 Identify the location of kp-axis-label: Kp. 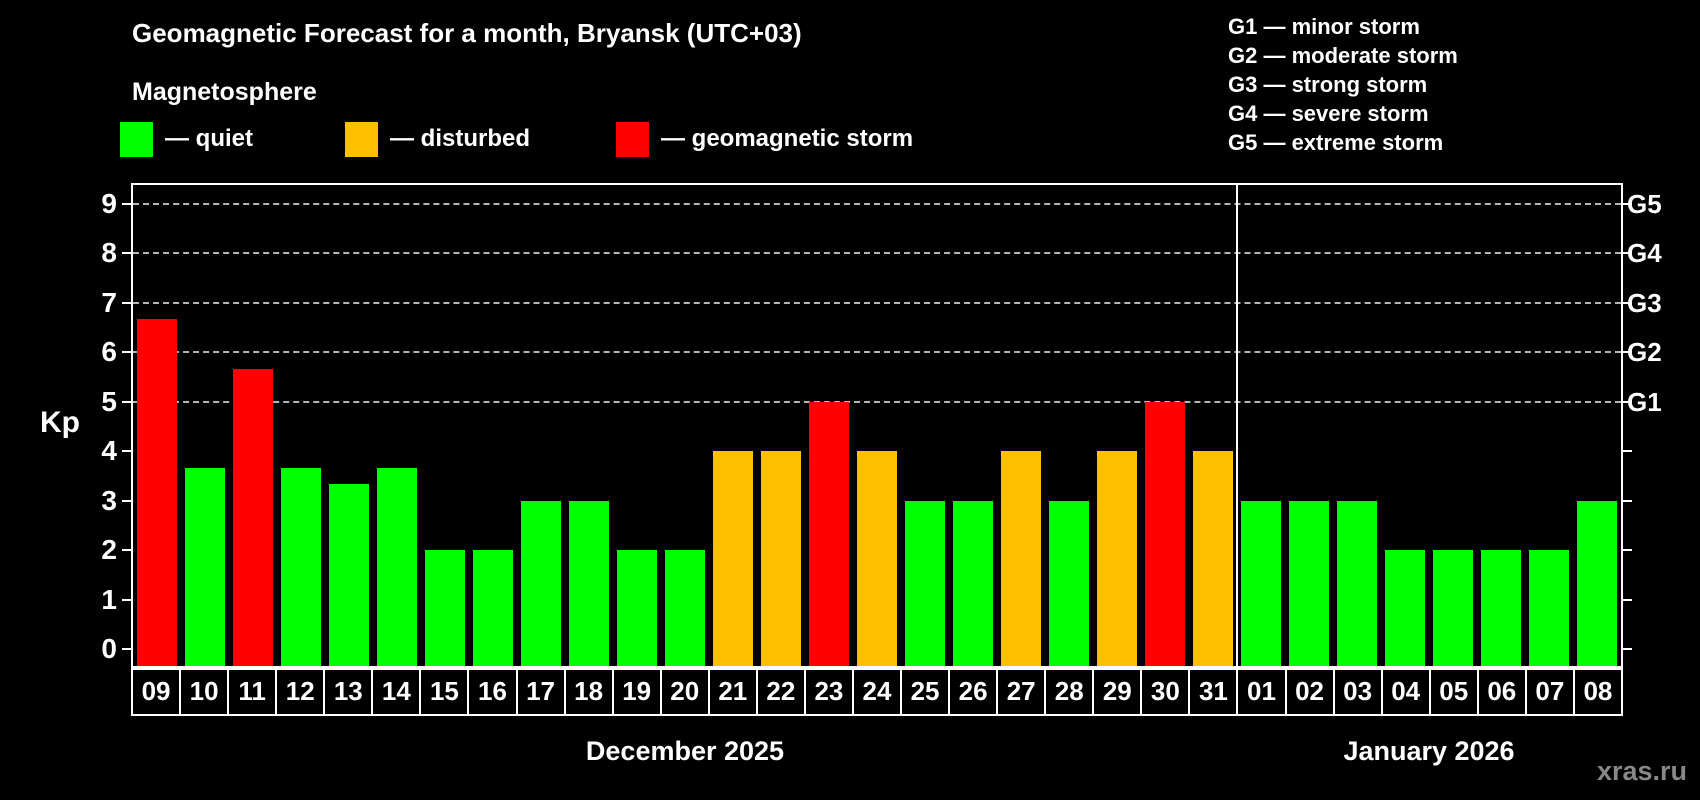
(60, 422).